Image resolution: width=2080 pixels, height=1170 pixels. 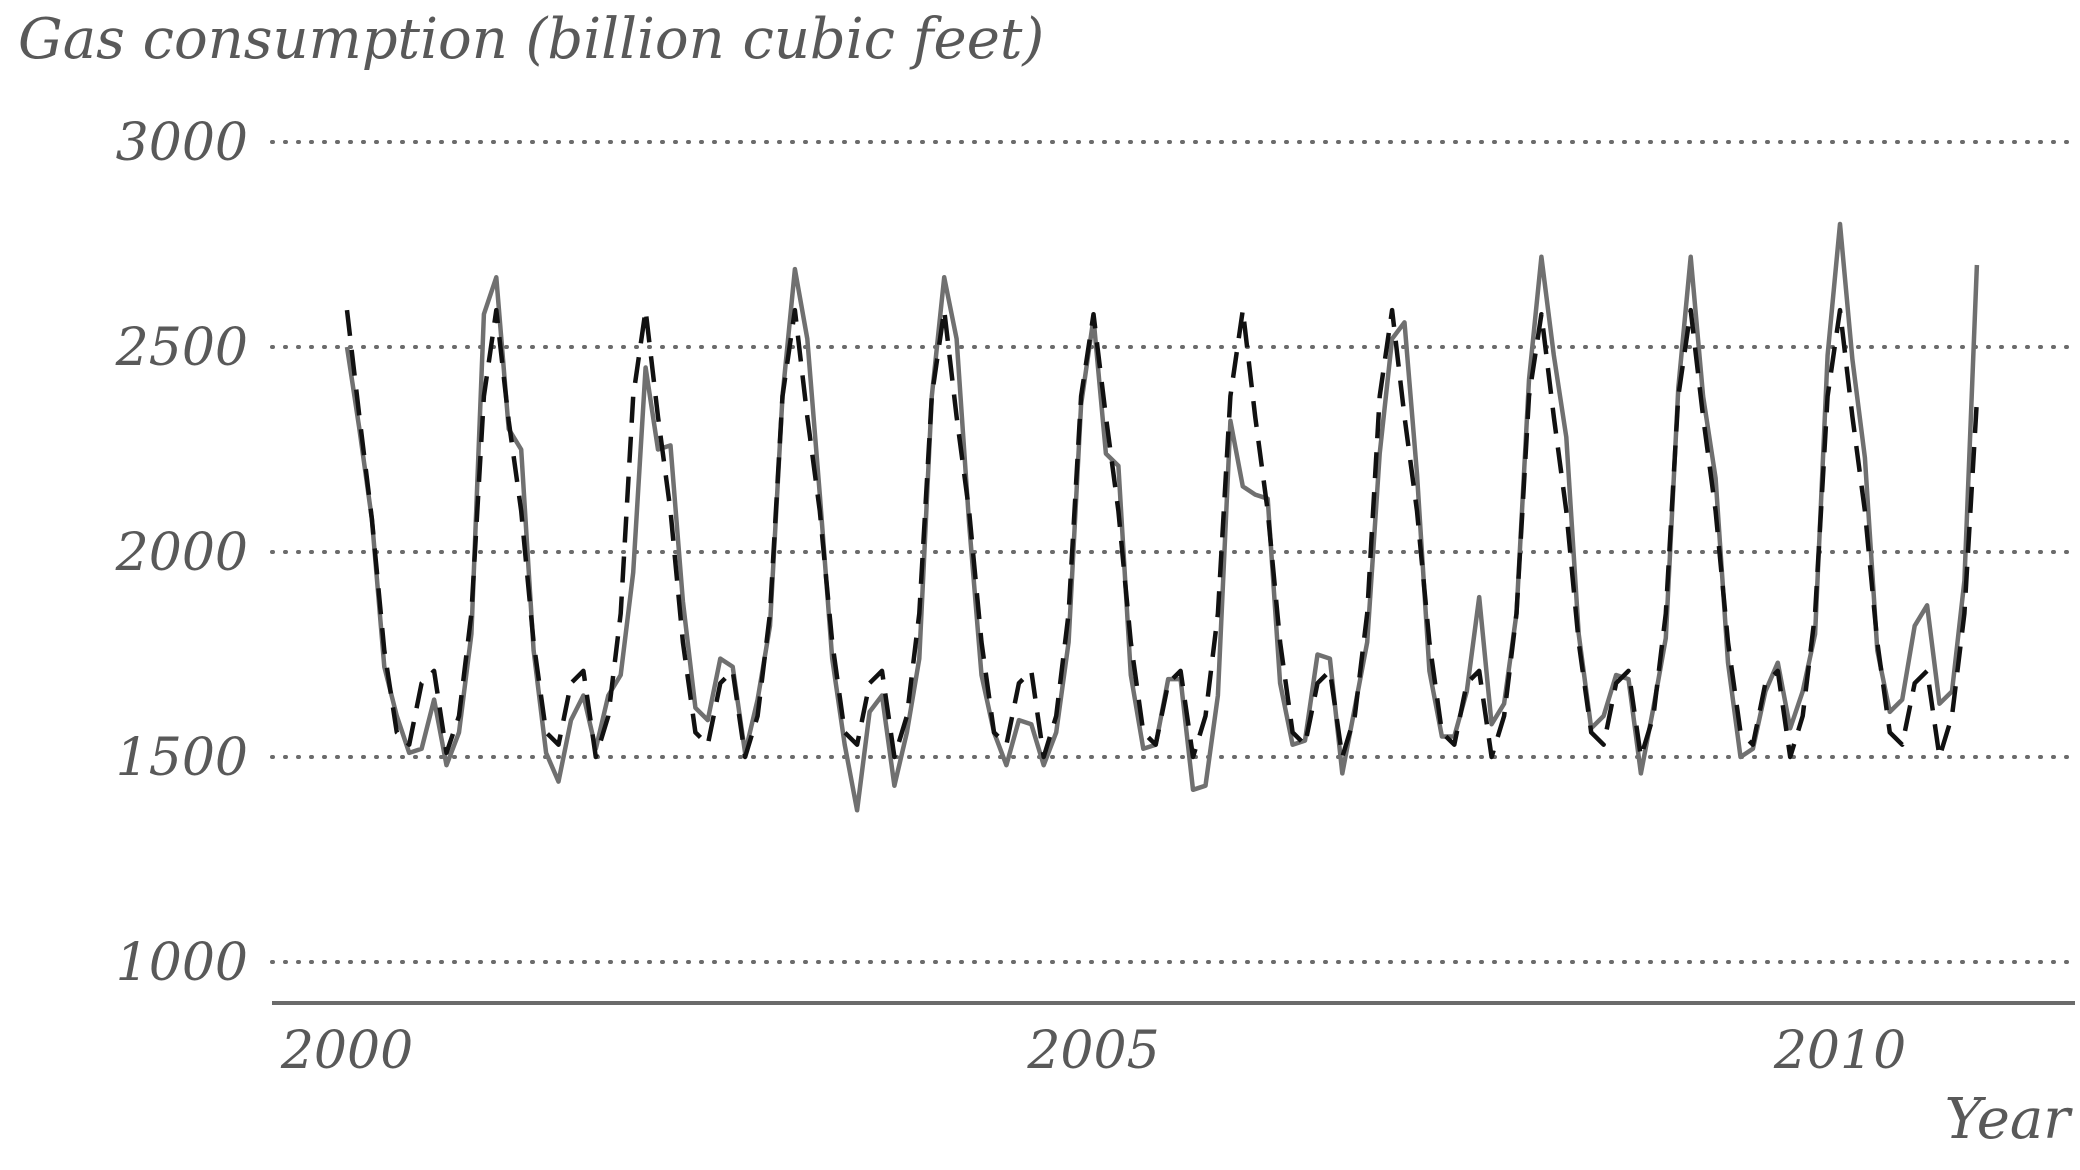 What do you see at coordinates (531, 39) in the screenshot?
I see `y-axis-label: Gas consumption (billion cubic feet)` at bounding box center [531, 39].